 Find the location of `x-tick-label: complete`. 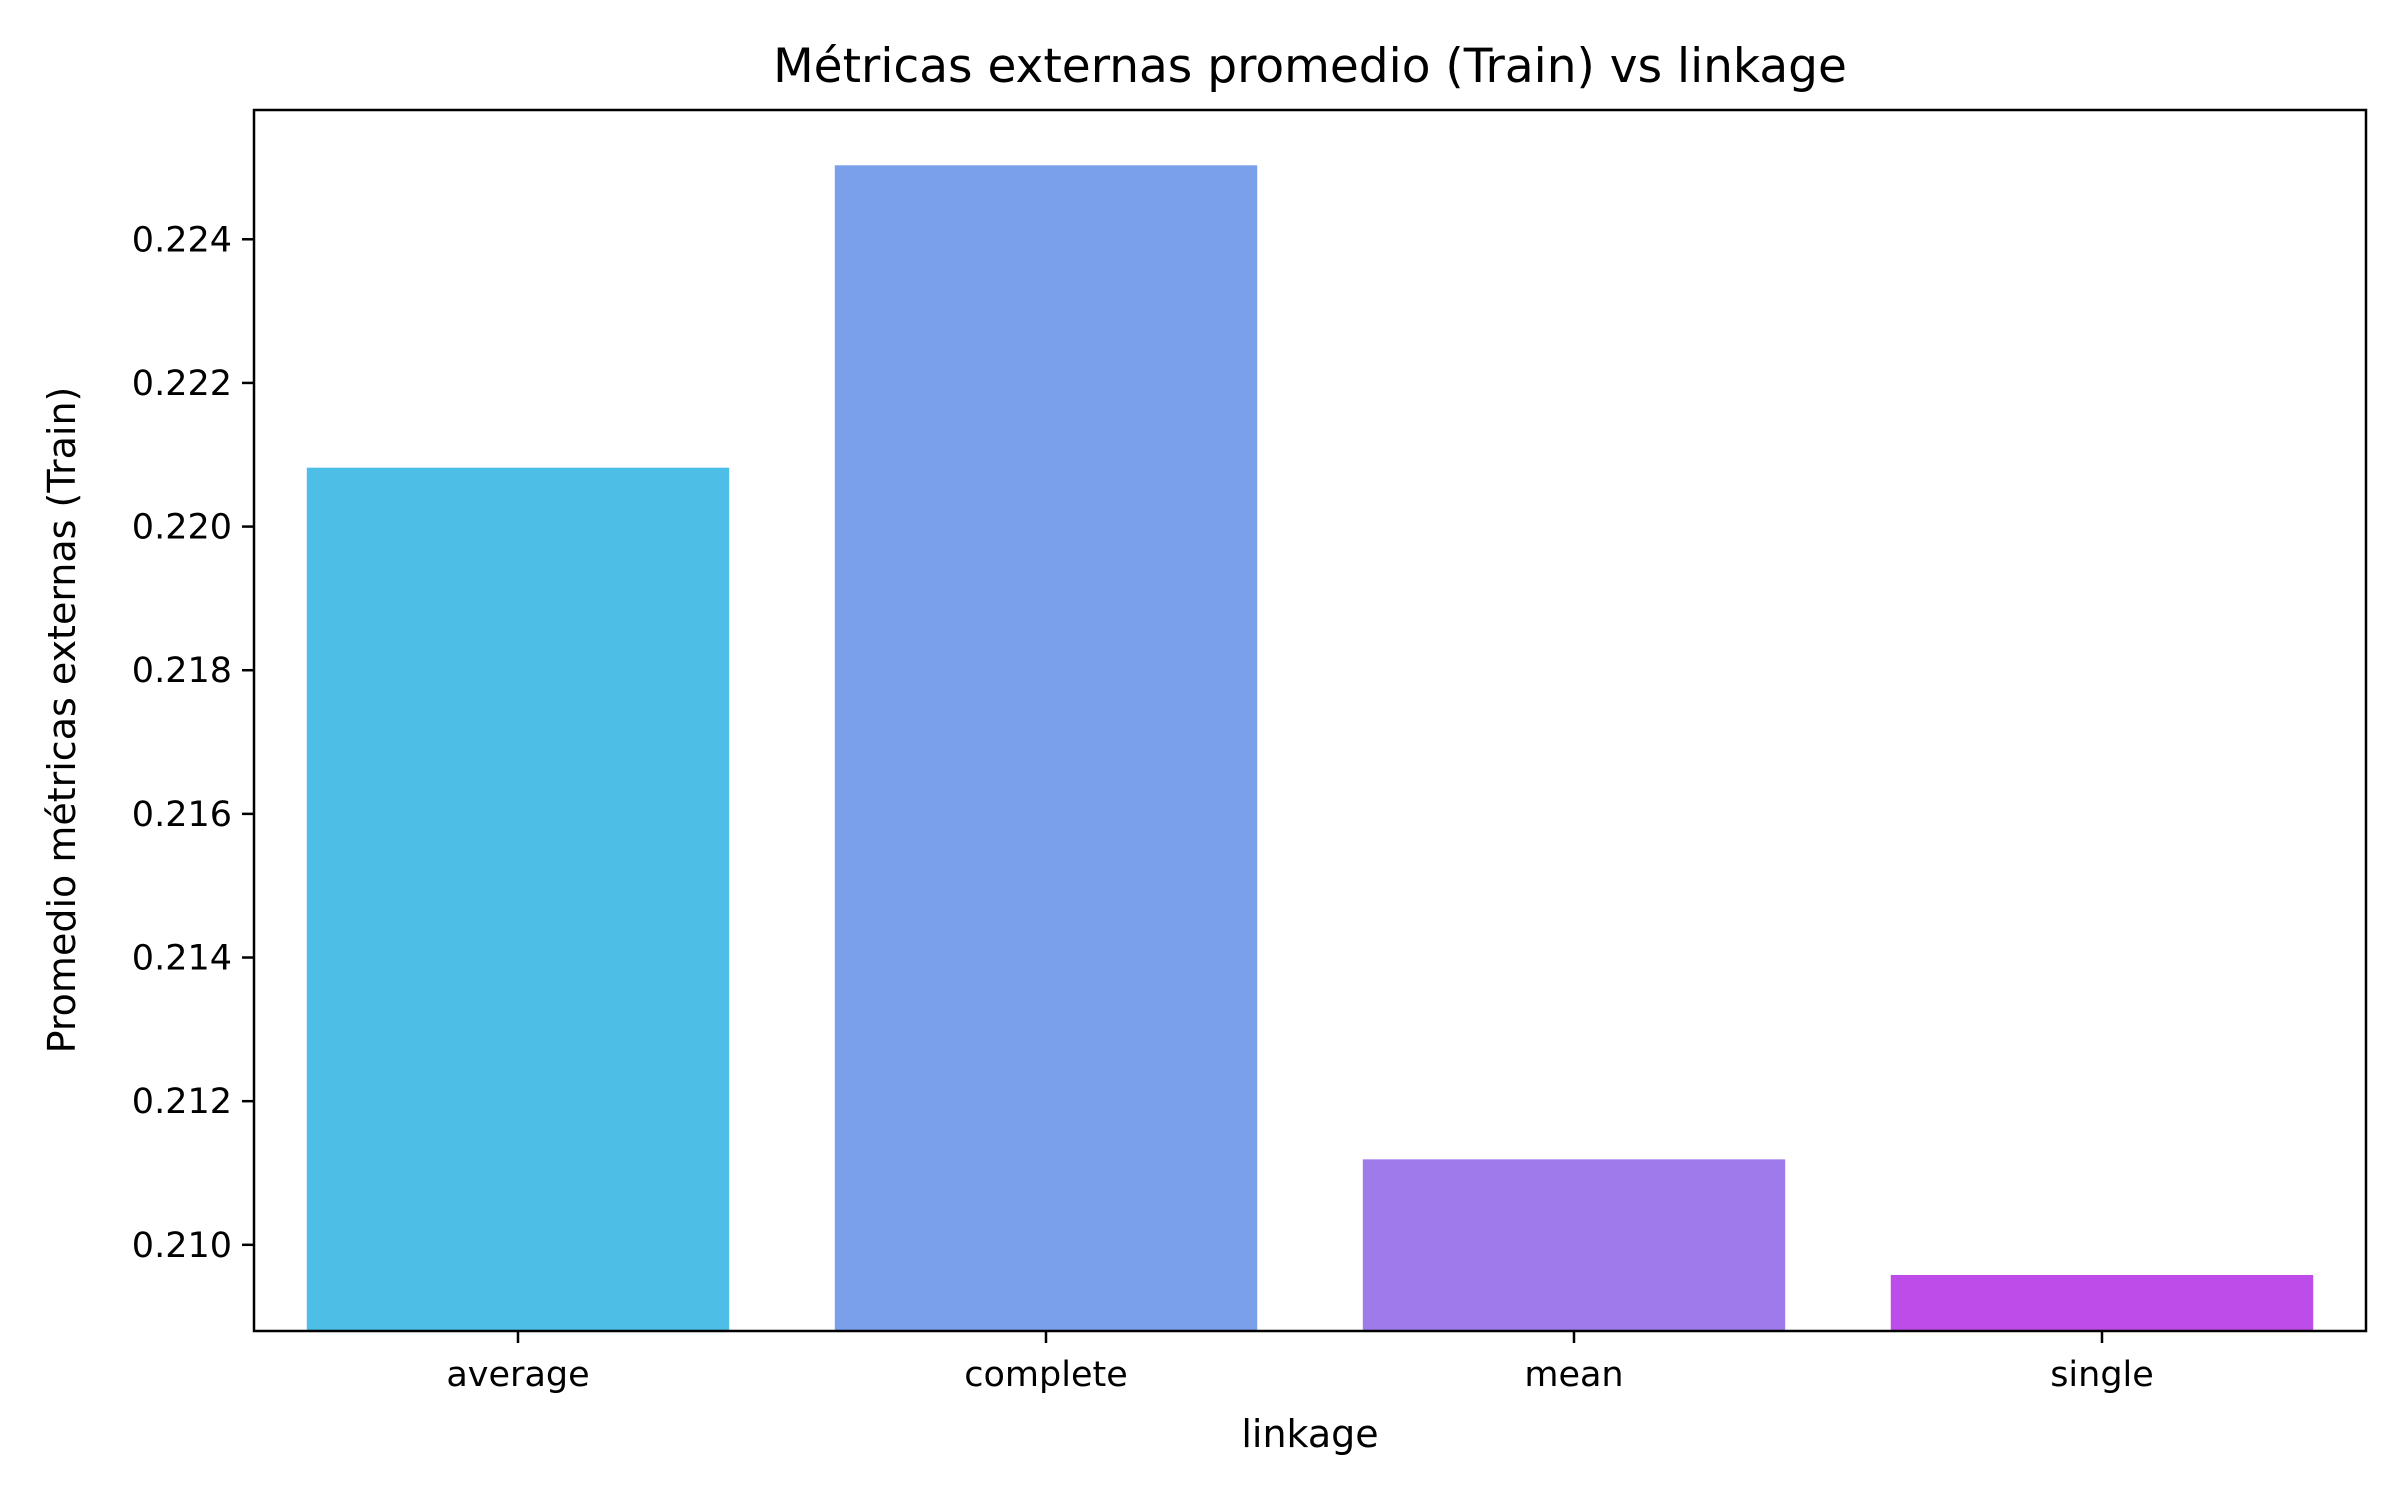

x-tick-label: complete is located at coordinates (1045, 1375).